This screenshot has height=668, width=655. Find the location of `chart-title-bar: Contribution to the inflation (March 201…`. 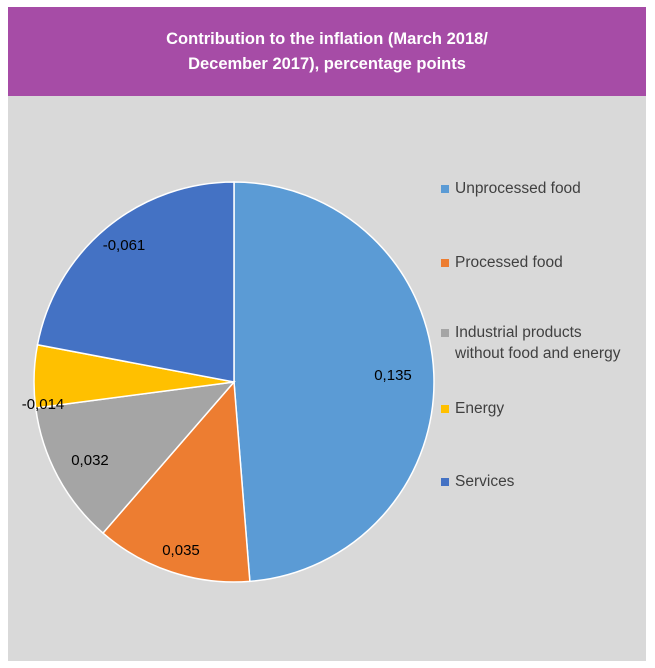

chart-title-bar: Contribution to the inflation (March 201… is located at coordinates (327, 51).